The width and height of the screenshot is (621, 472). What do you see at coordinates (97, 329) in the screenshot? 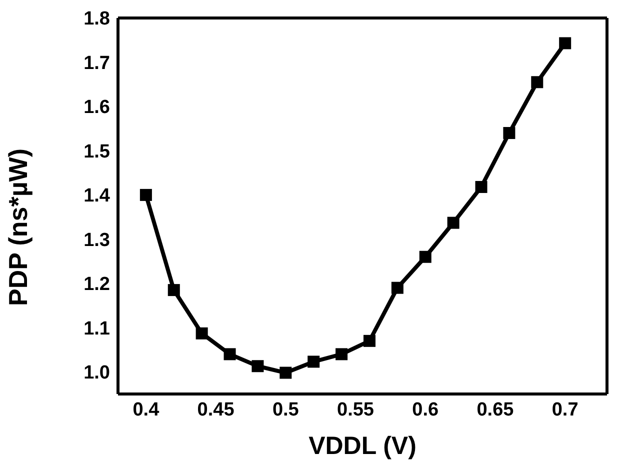
I see `y-tick-label: 1.1` at bounding box center [97, 329].